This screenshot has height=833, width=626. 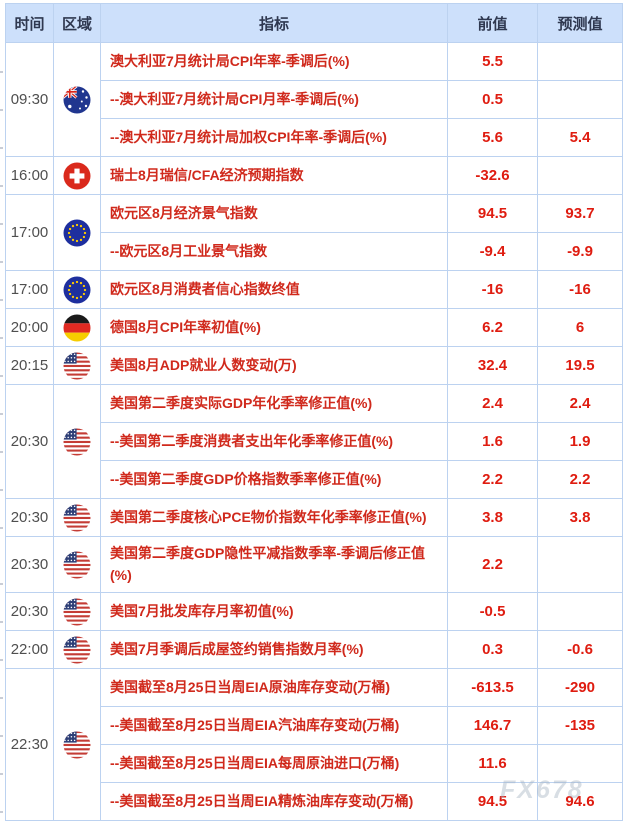 What do you see at coordinates (580, 327) in the screenshot?
I see `forecast-value-cell: 6` at bounding box center [580, 327].